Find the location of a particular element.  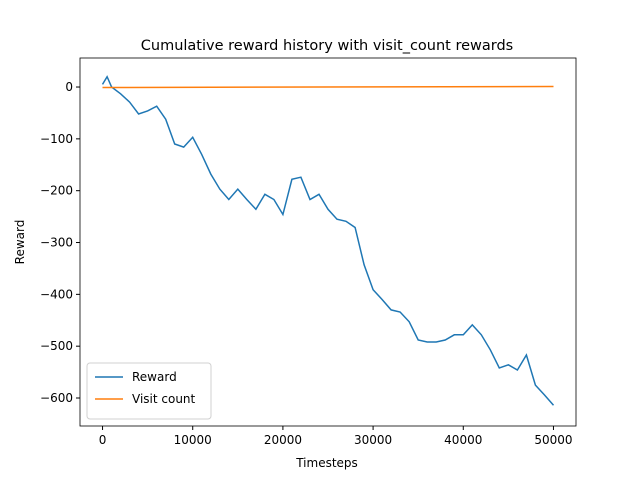

x-tick-label: 30000 is located at coordinates (373, 440).